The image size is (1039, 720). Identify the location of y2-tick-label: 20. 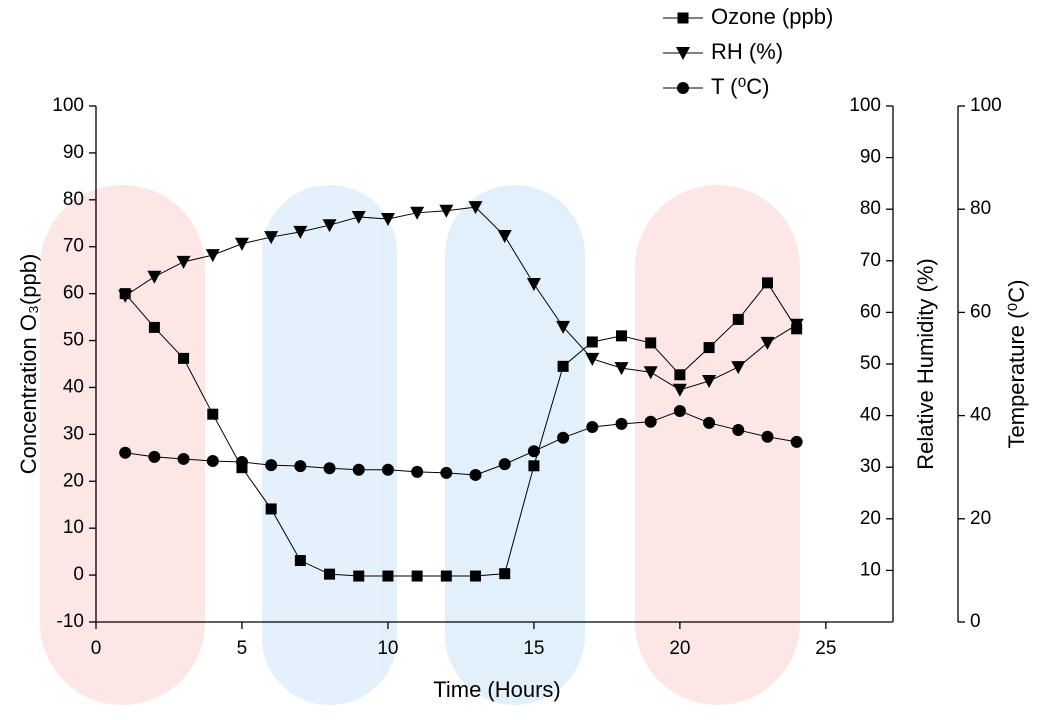
(870, 518).